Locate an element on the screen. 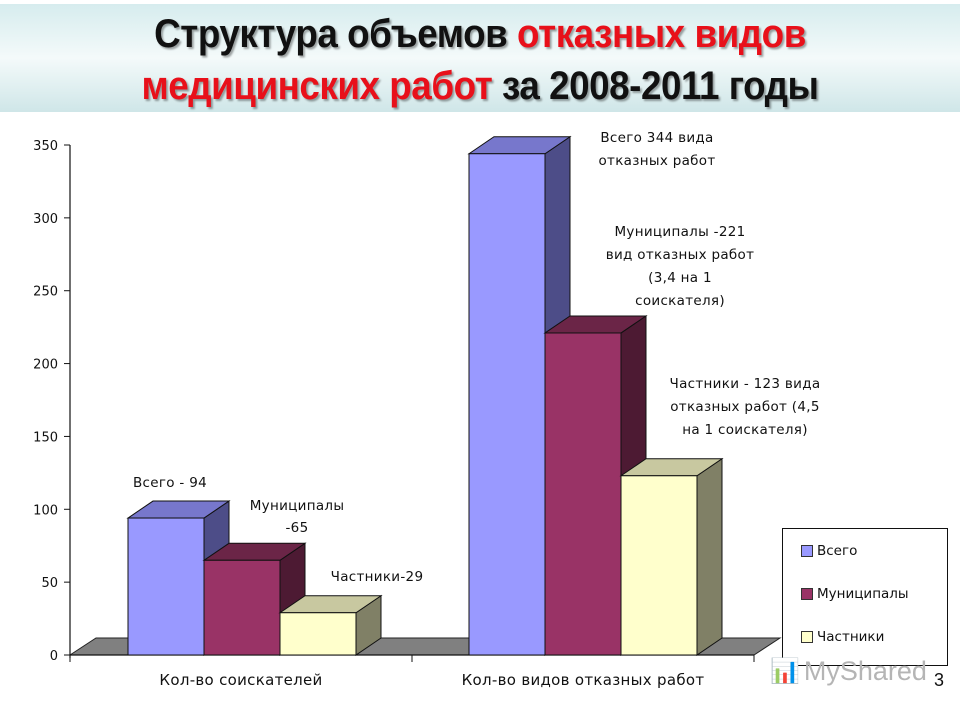 Image resolution: width=960 pixels, height=720 pixels. presentation-icon: 📊 is located at coordinates (785, 671).